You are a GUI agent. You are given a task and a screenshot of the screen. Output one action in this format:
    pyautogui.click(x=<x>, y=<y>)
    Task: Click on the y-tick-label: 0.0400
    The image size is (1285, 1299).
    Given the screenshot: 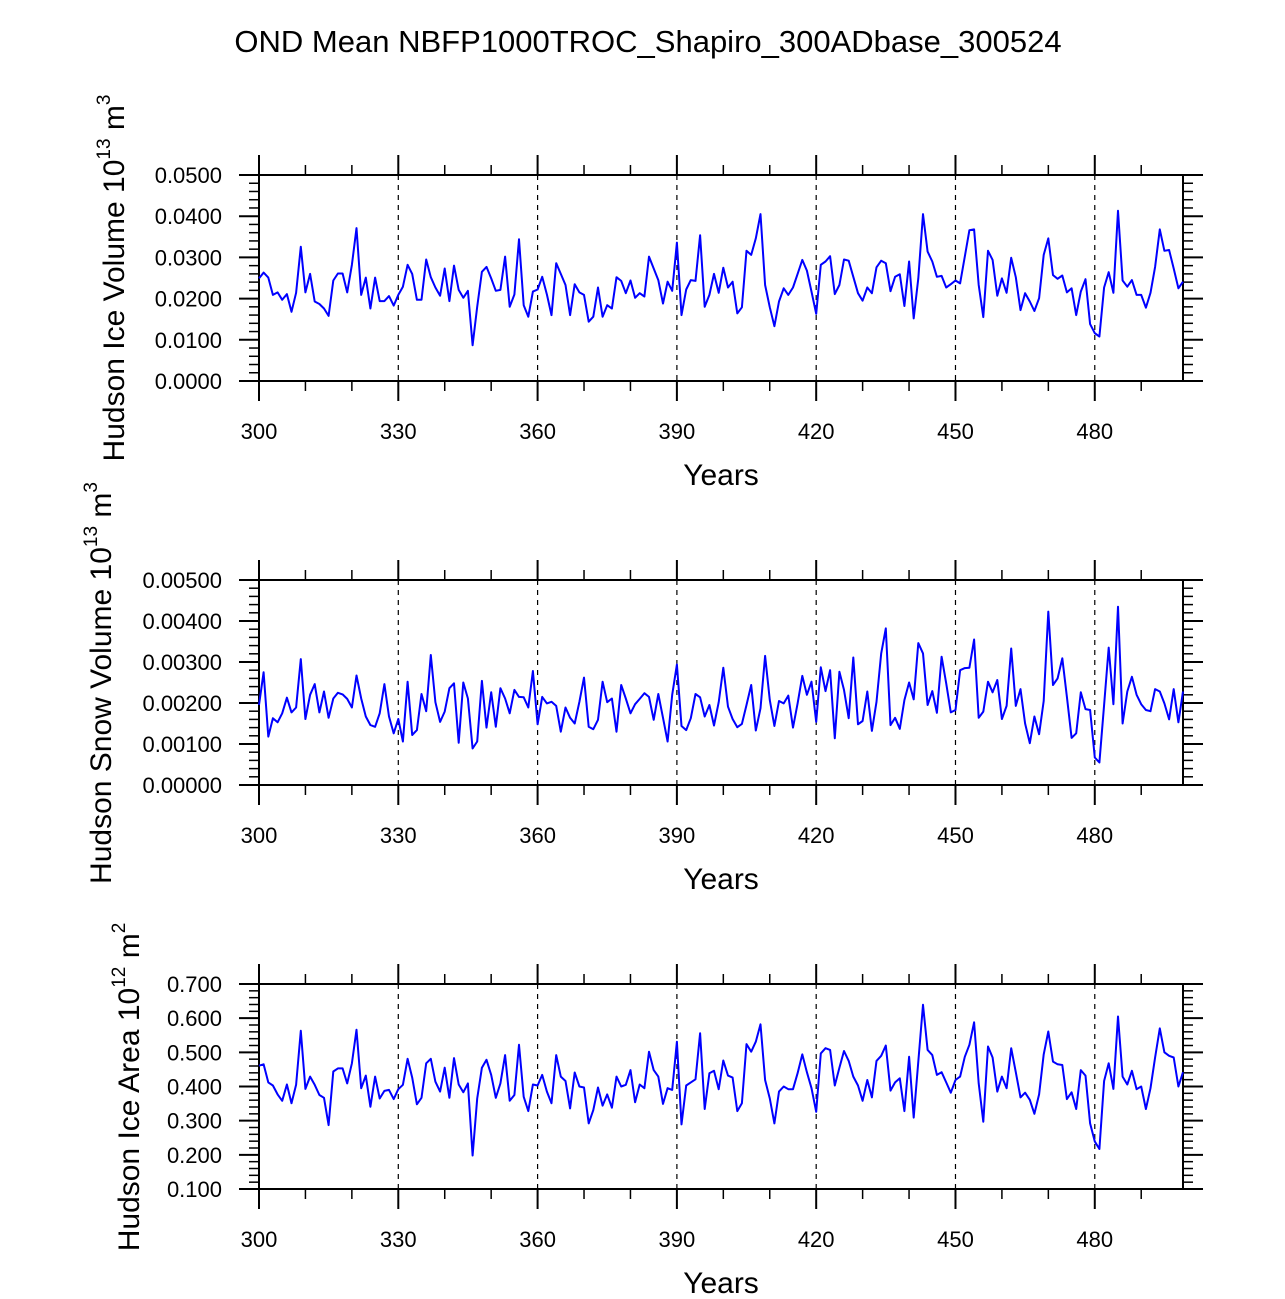 What is the action you would take?
    pyautogui.click(x=188, y=216)
    